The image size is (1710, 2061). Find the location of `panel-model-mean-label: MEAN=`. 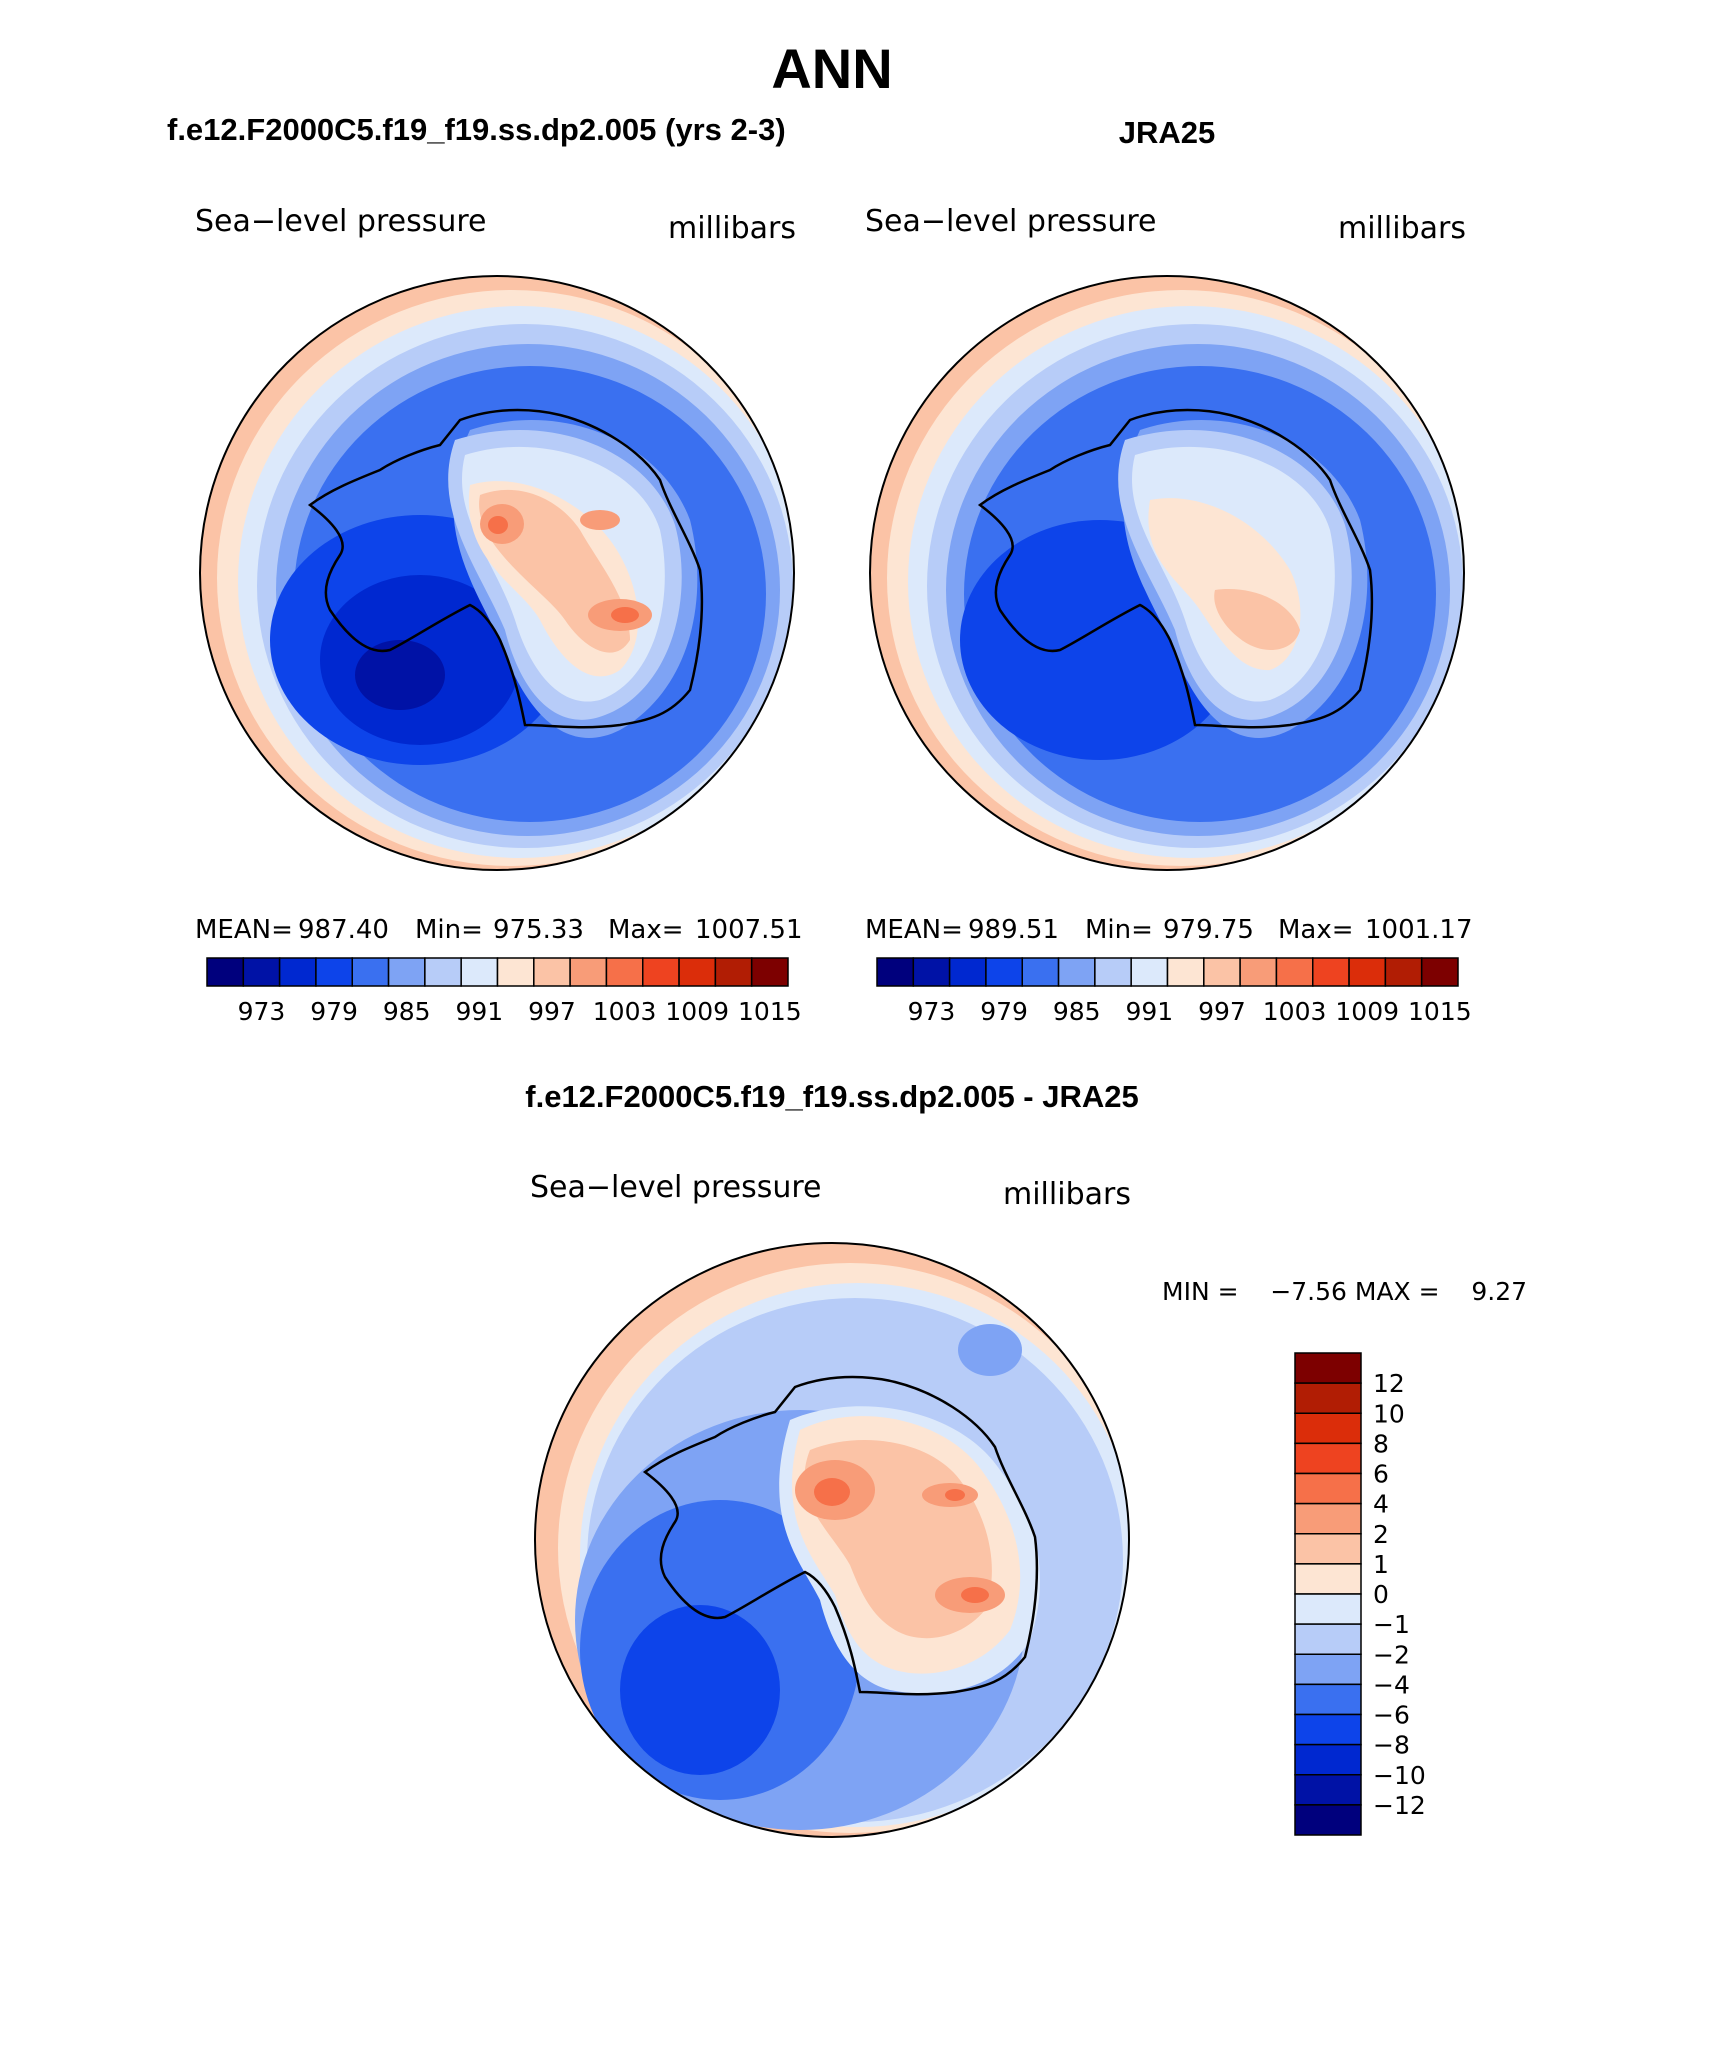

panel-model-mean-label: MEAN= is located at coordinates (244, 930).